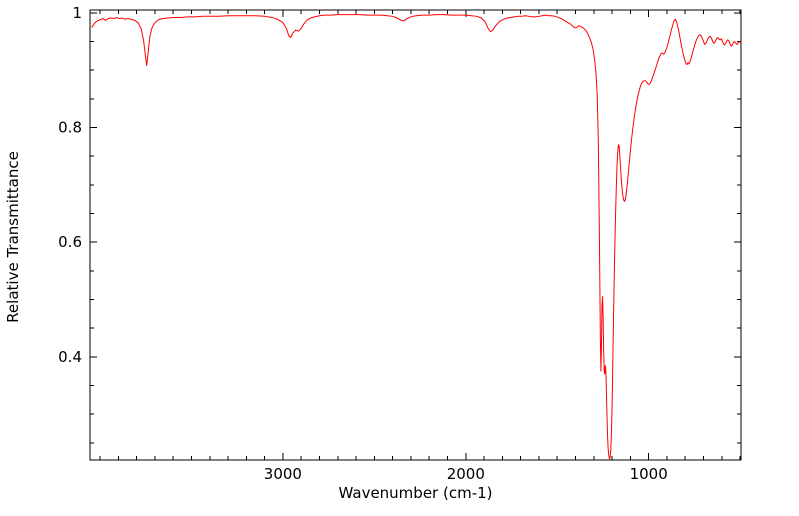 This screenshot has height=516, width=799. What do you see at coordinates (70, 128) in the screenshot?
I see `y-tick-label: 0.8` at bounding box center [70, 128].